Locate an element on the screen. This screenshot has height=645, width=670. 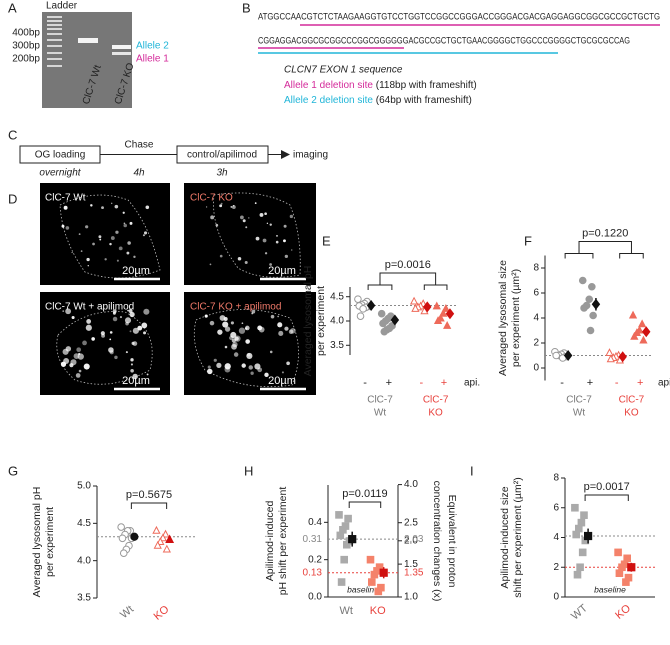
y-tick-label: 4.5 is located at coordinates (337, 296).